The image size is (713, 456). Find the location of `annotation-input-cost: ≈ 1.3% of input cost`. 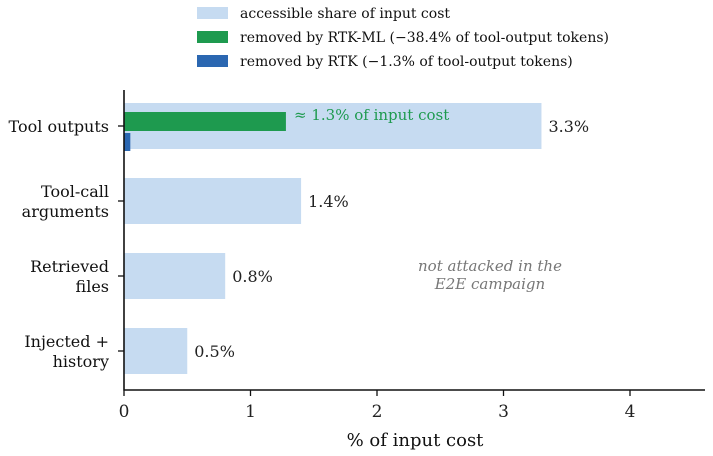

annotation-input-cost: ≈ 1.3% of input cost is located at coordinates (371, 115).